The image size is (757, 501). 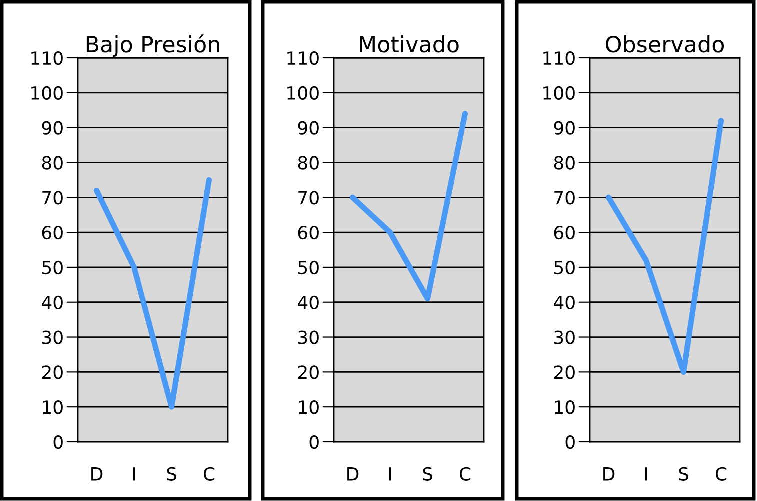 What do you see at coordinates (665, 44) in the screenshot?
I see `chart-title: Observado` at bounding box center [665, 44].